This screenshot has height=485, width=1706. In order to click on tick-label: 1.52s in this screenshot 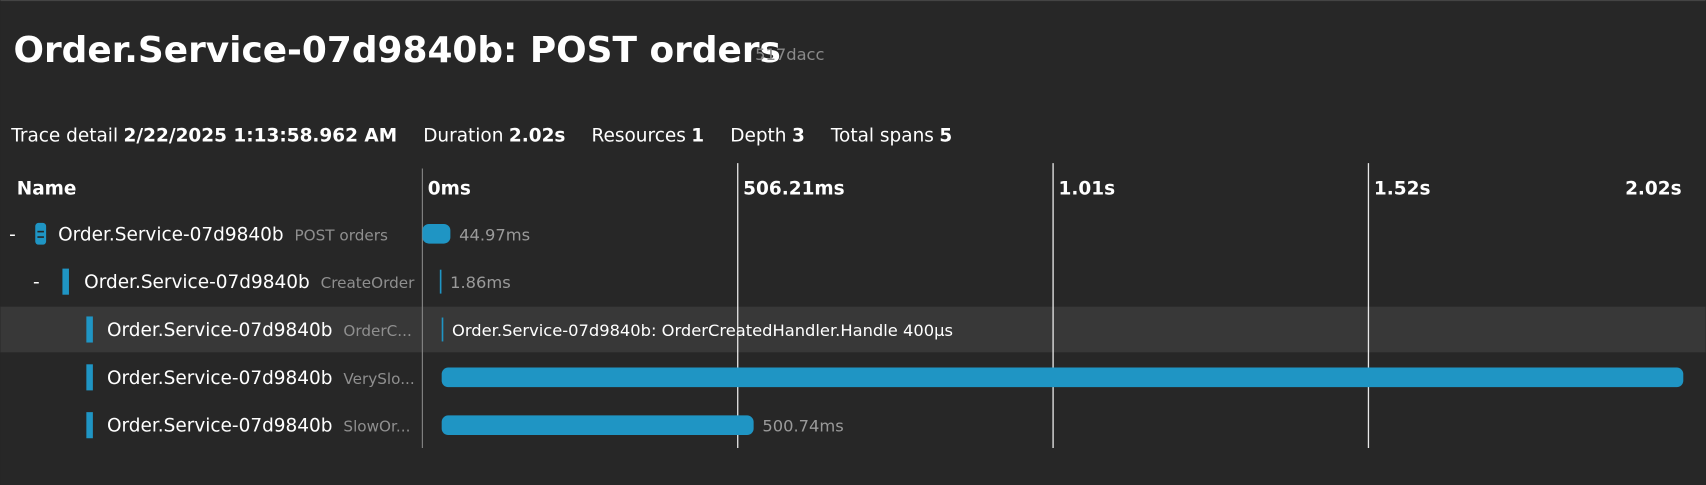, I will do `click(1402, 189)`.